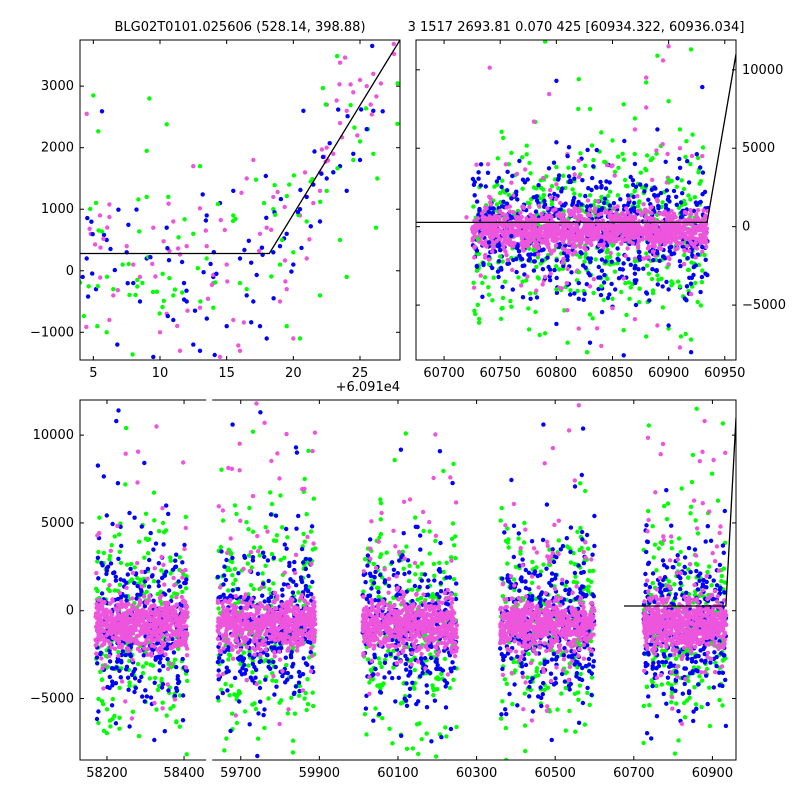  What do you see at coordinates (724, 373) in the screenshot?
I see `season-x-tick-label: 60950` at bounding box center [724, 373].